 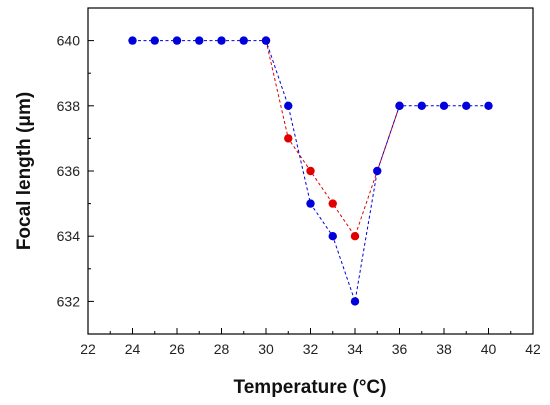 What do you see at coordinates (355, 349) in the screenshot?
I see `x-tick-label: 34` at bounding box center [355, 349].